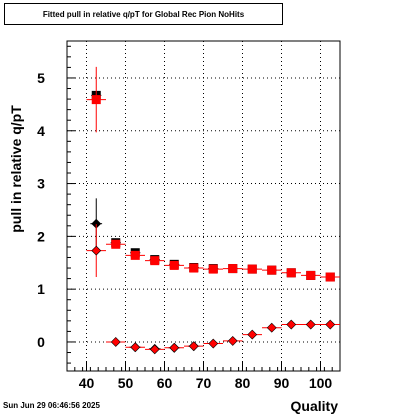  Describe the element at coordinates (243, 383) in the screenshot. I see `x-tick-label: 80` at that location.